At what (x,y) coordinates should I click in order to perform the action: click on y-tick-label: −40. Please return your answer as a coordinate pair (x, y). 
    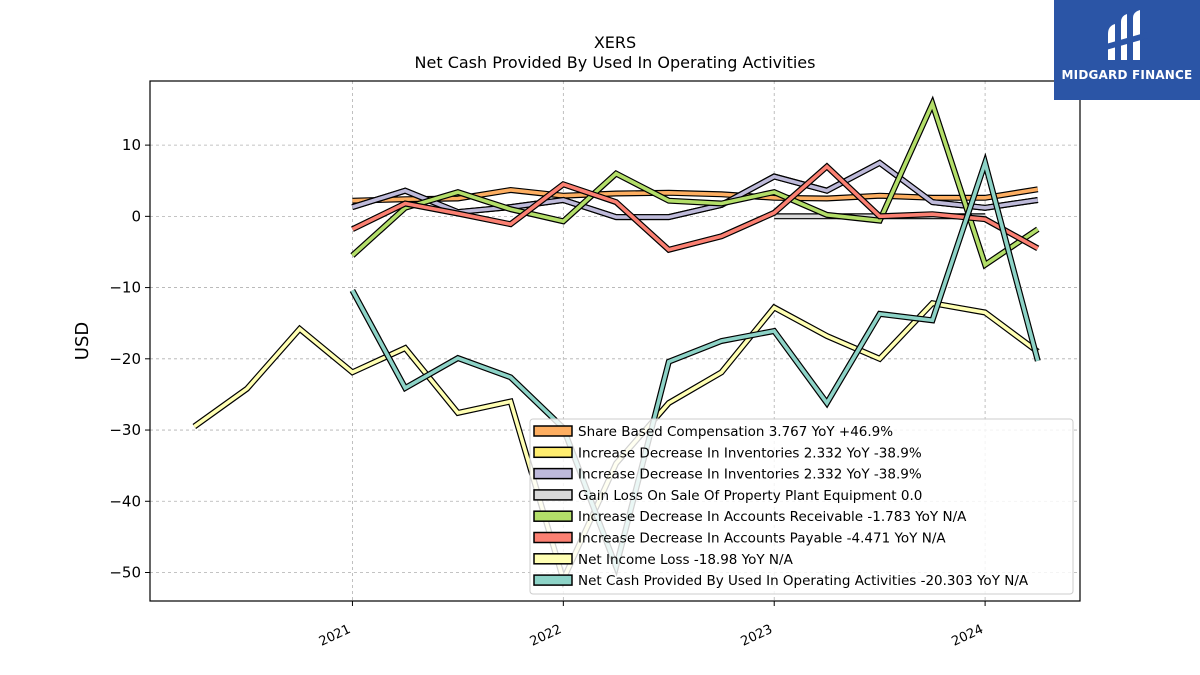
    Looking at the image, I should click on (125, 501).